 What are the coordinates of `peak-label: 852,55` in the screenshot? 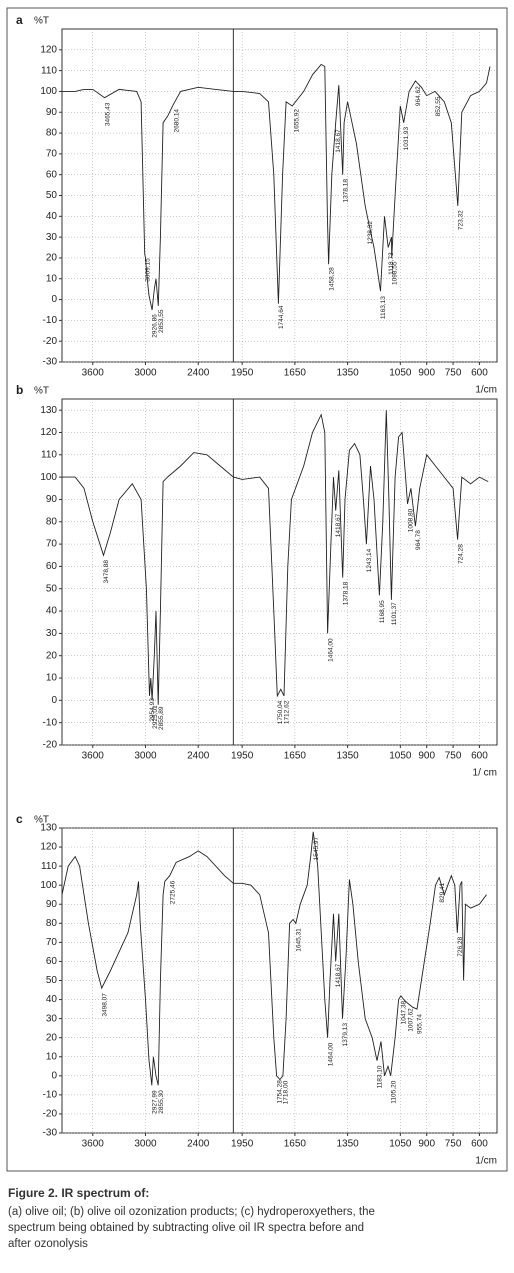 It's located at (438, 106).